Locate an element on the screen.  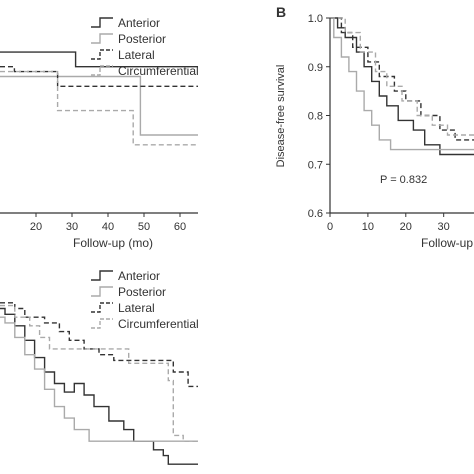
panel-c-curves is located at coordinates (99, 383).